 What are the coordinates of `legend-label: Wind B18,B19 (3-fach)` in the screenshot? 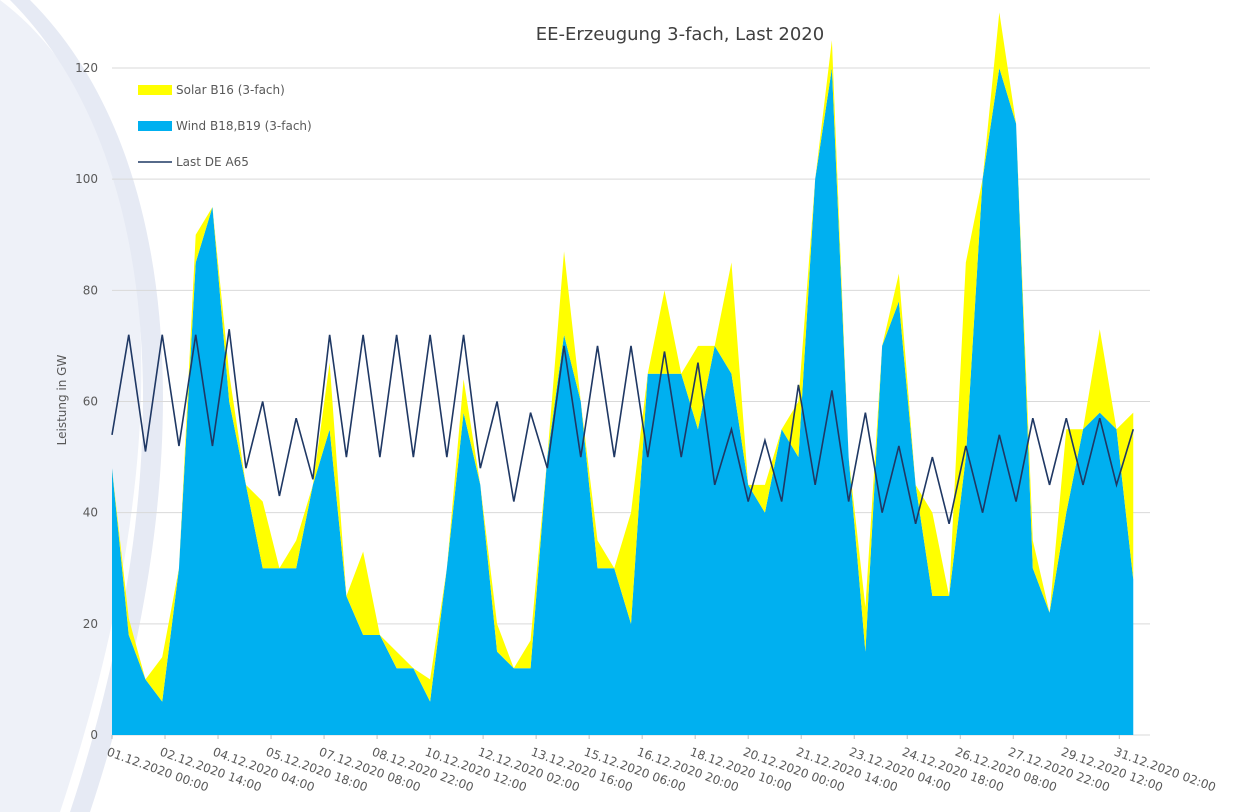 It's located at (244, 126).